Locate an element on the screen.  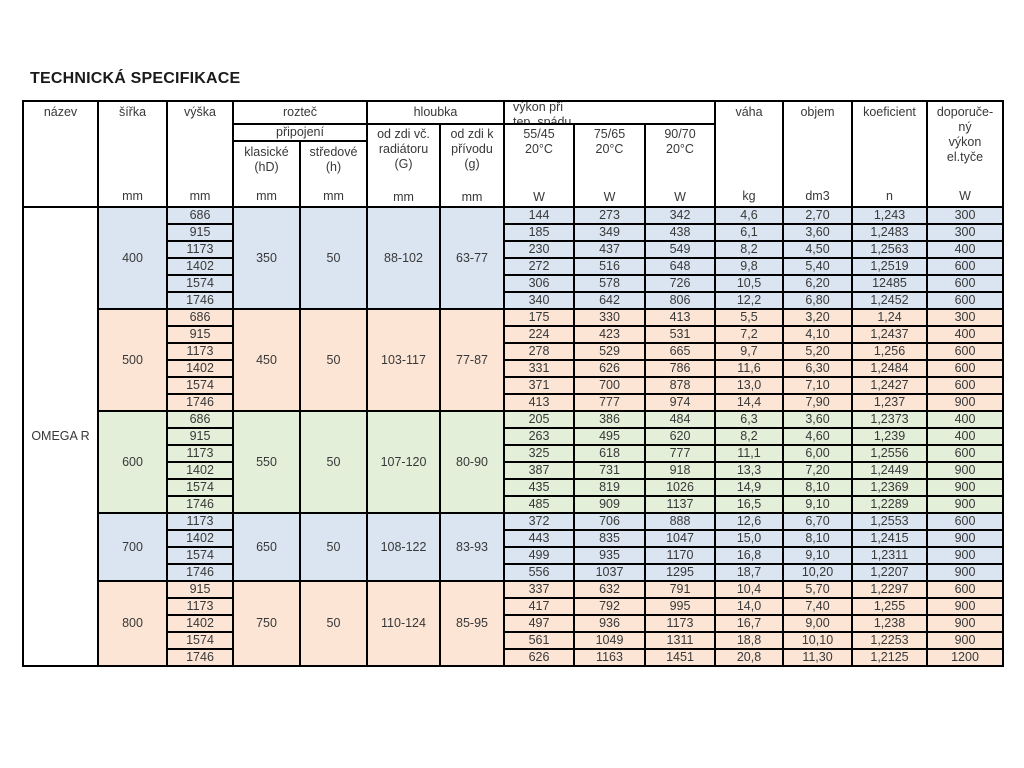
cell-vaha: 9,8 is located at coordinates (749, 266).